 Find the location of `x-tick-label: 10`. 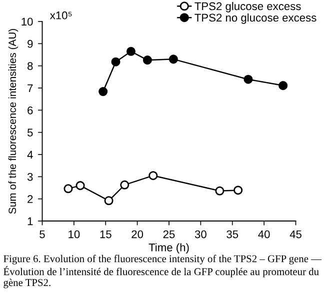

x-tick-label: 10 is located at coordinates (74, 234).